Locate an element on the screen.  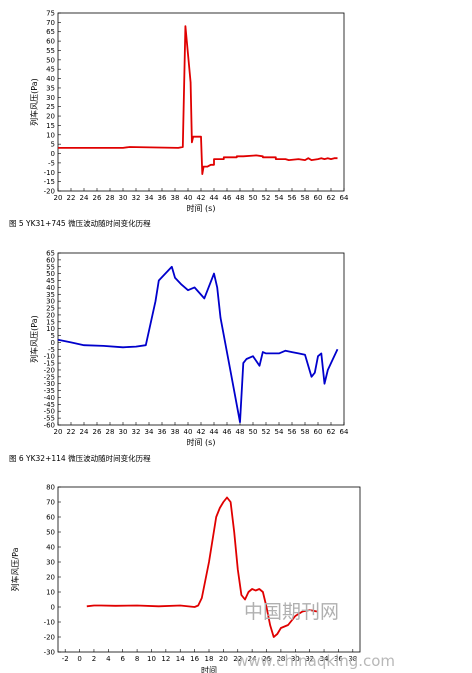
x-tick-label: 4 is located at coordinates (108, 659).